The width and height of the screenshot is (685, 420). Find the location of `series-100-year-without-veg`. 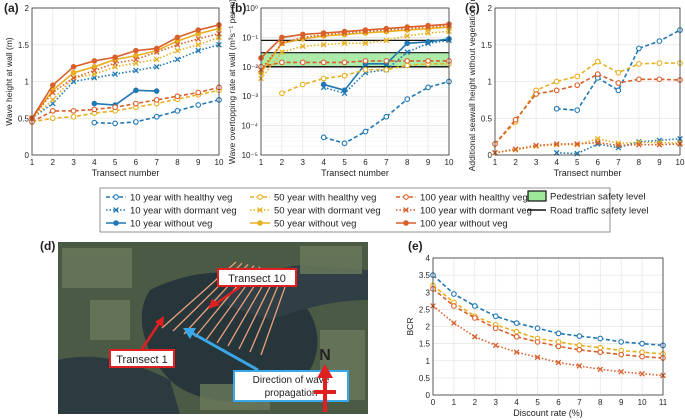

series-100-year-without-veg is located at coordinates (125, 72).